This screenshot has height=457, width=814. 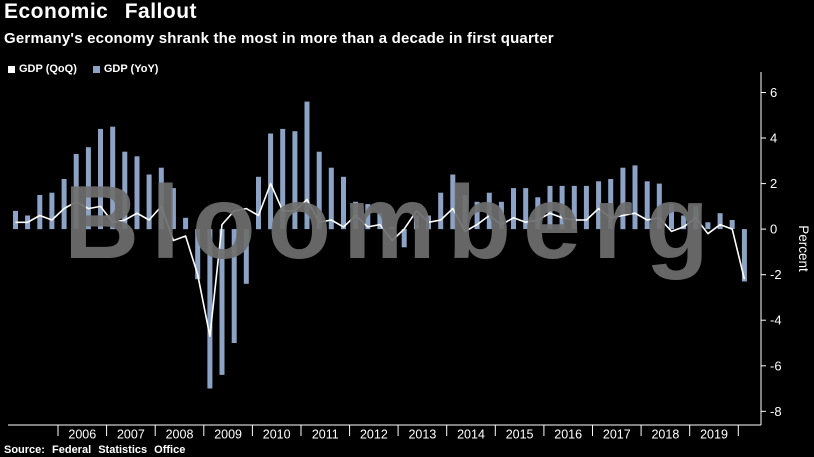 What do you see at coordinates (776, 365) in the screenshot?
I see `y-tick-label: -6` at bounding box center [776, 365].